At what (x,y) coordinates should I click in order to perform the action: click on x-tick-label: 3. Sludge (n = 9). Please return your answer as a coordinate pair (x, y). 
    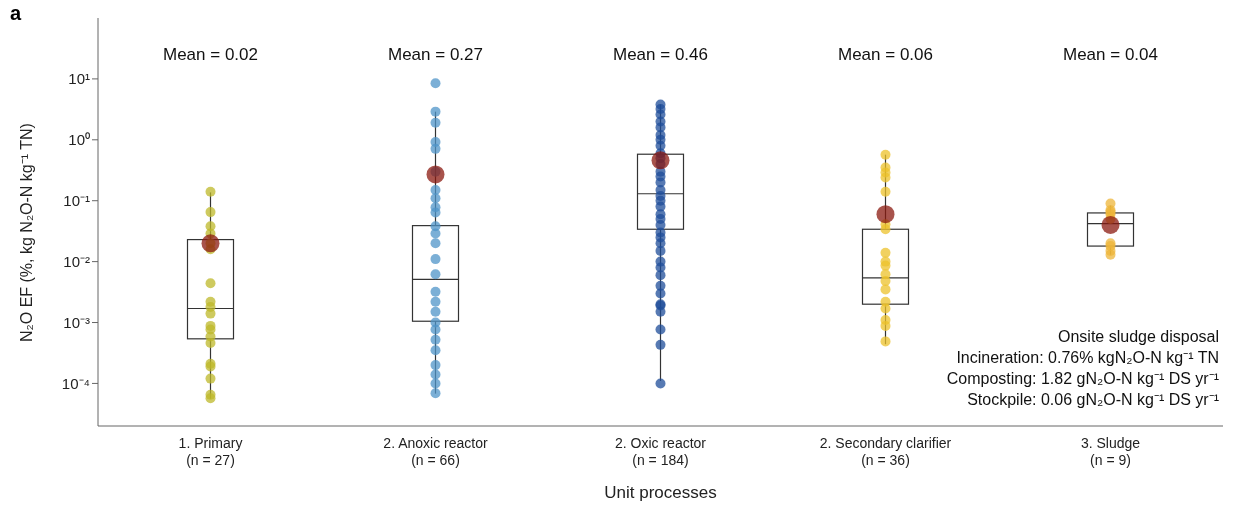
    Looking at the image, I should click on (1110, 451).